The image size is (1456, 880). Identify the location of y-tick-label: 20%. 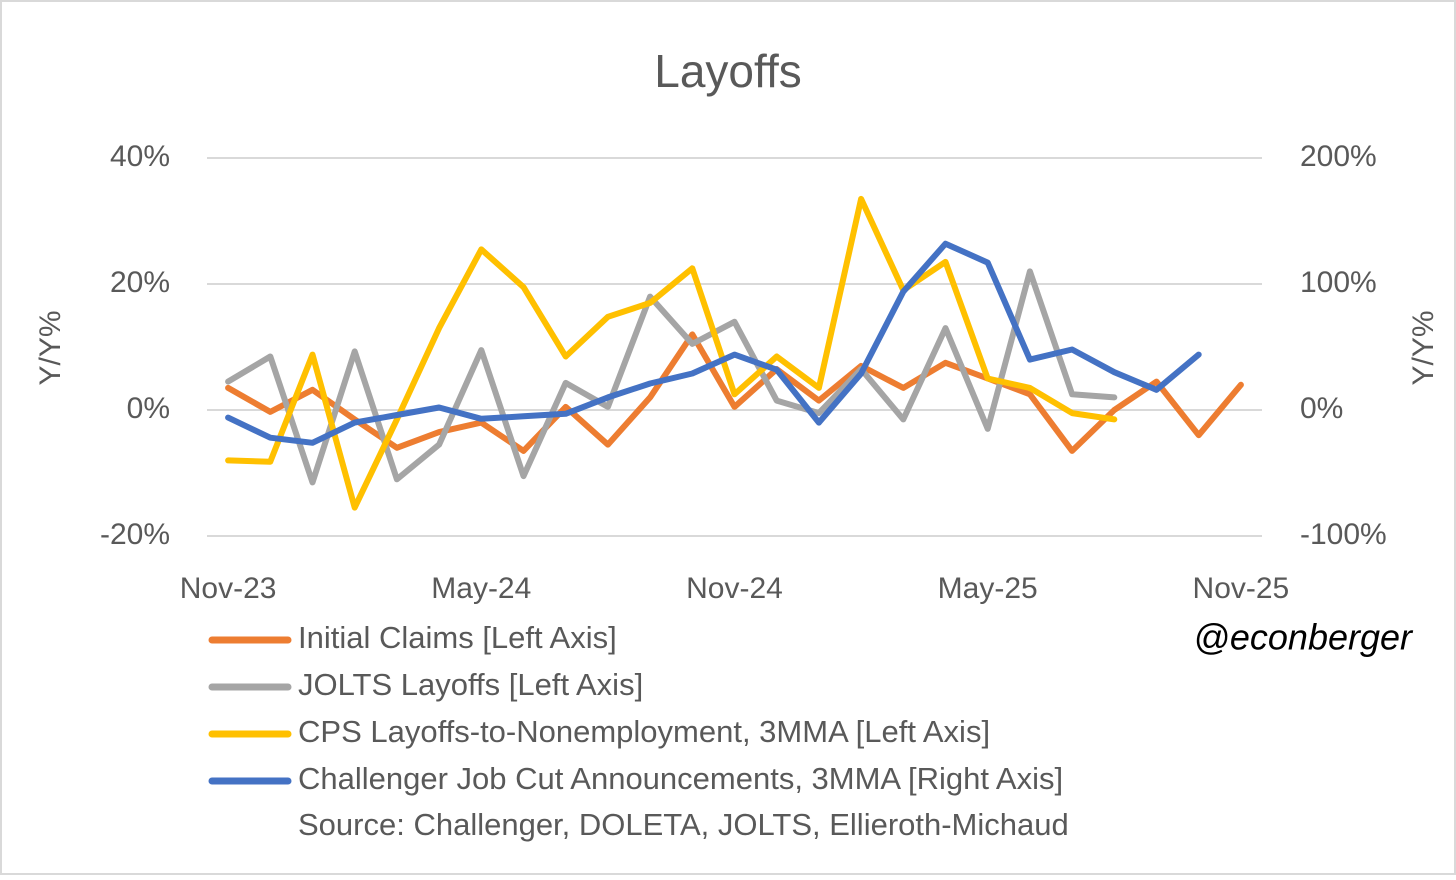
(140, 282).